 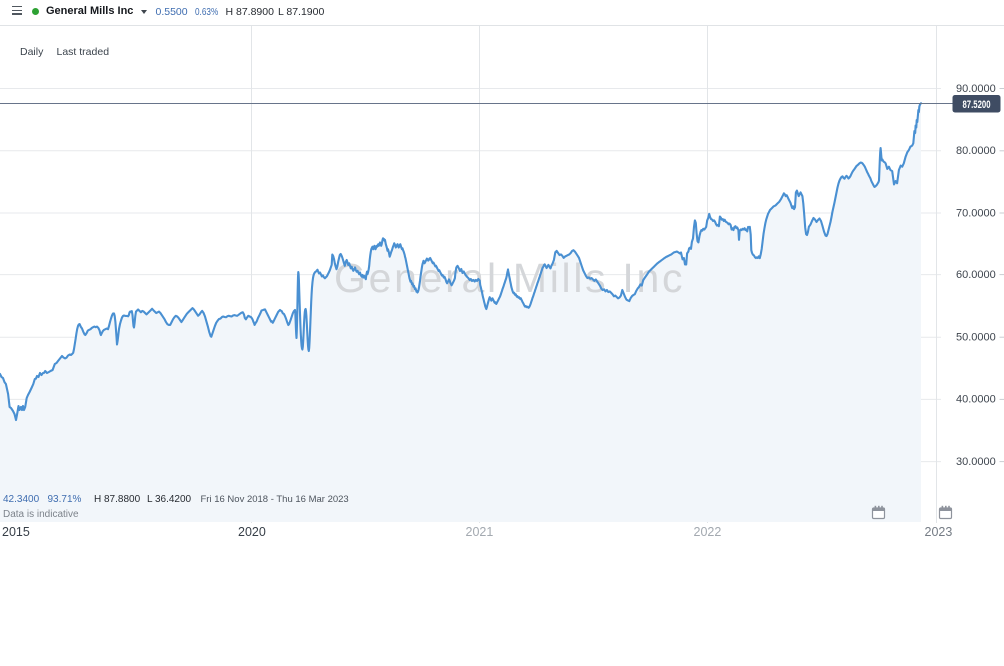 I want to click on svg-text: 70.0000, so click(x=976, y=213).